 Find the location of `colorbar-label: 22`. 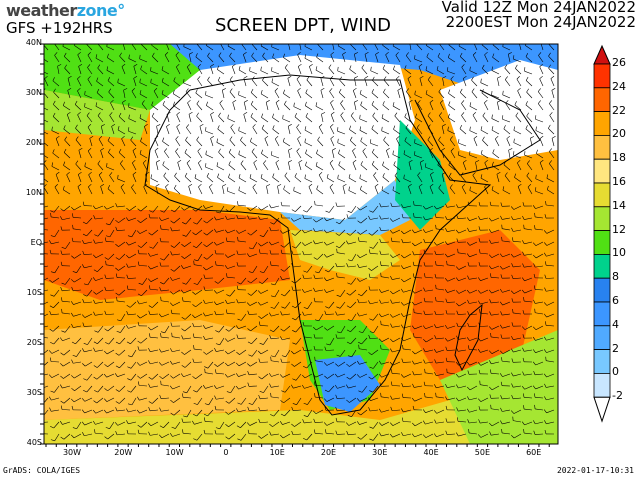

colorbar-label: 22 is located at coordinates (619, 110).